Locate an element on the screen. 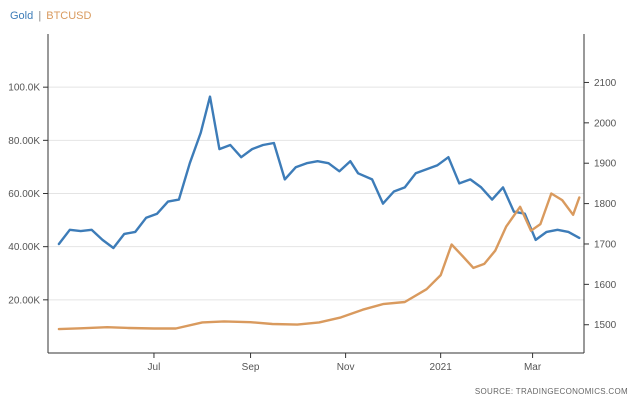  x-tick-label: Jul is located at coordinates (154, 367).